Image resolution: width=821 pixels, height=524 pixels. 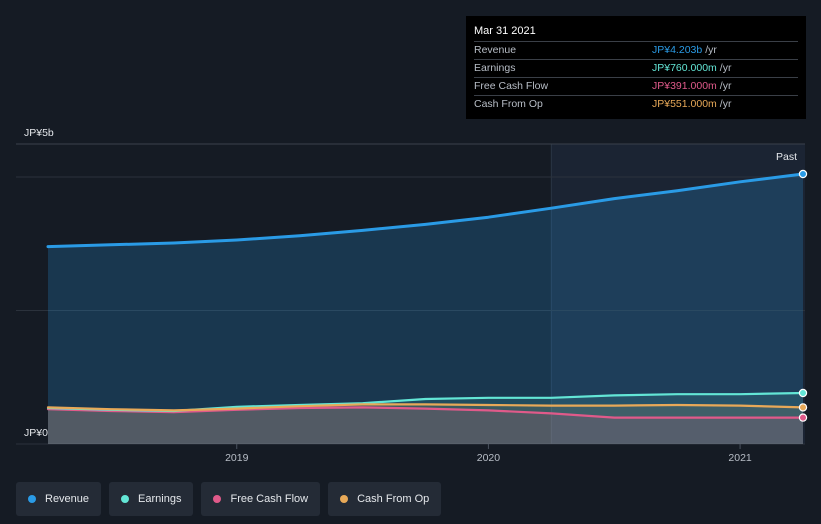 What do you see at coordinates (489, 458) in the screenshot?
I see `x-tick-label: 2020` at bounding box center [489, 458].